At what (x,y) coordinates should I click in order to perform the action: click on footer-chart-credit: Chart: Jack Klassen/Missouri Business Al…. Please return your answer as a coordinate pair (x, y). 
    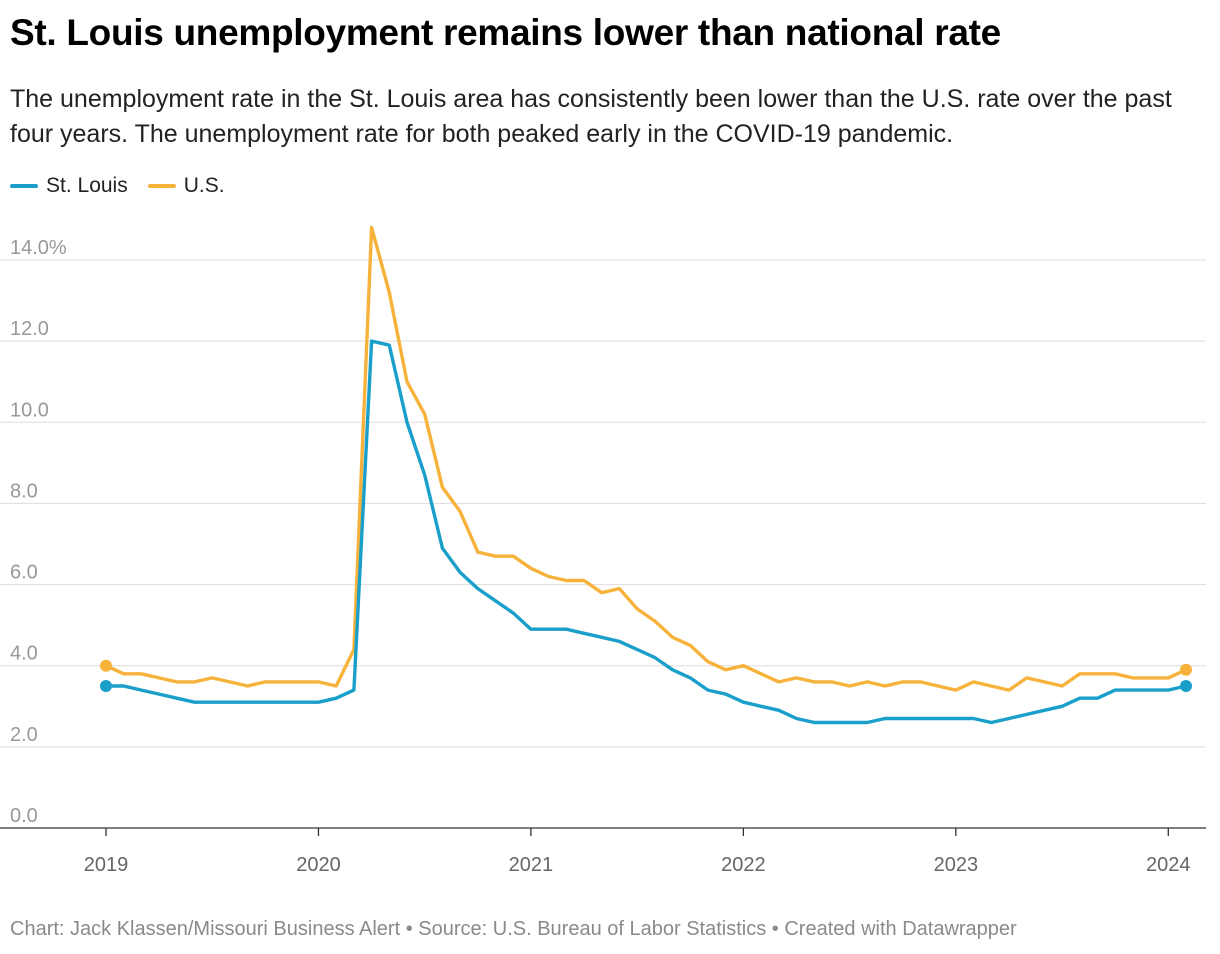
    Looking at the image, I should click on (205, 929).